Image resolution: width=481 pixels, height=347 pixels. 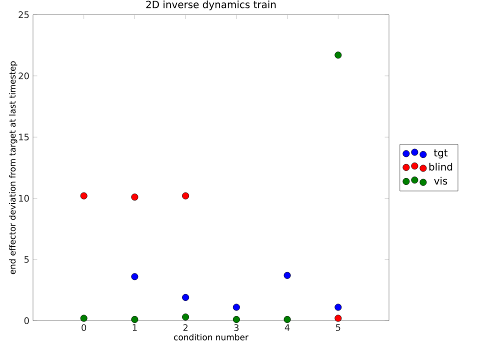 I want to click on y-tick-label: 15, so click(x=24, y=137).